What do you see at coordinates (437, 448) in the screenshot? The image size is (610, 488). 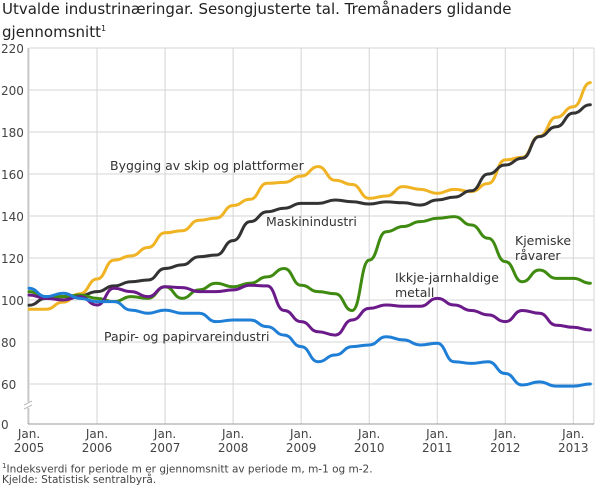 I see `x-tick-label-line2: 2011` at bounding box center [437, 448].